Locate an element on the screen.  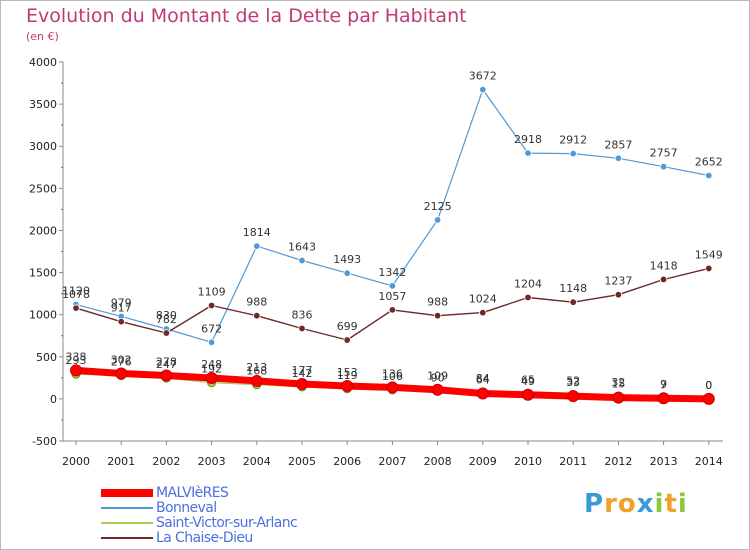
x-tick-label: 2006 is located at coordinates (347, 461).